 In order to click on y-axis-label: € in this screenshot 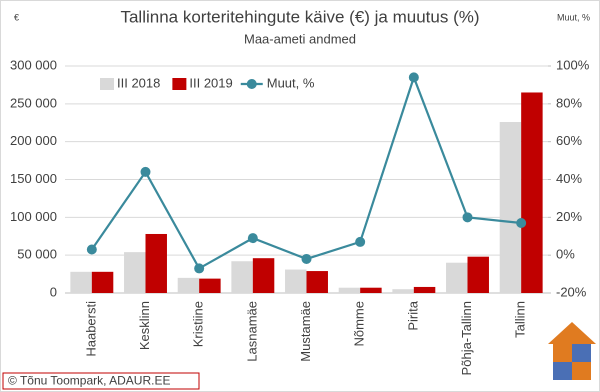, I will do `click(16, 17)`.